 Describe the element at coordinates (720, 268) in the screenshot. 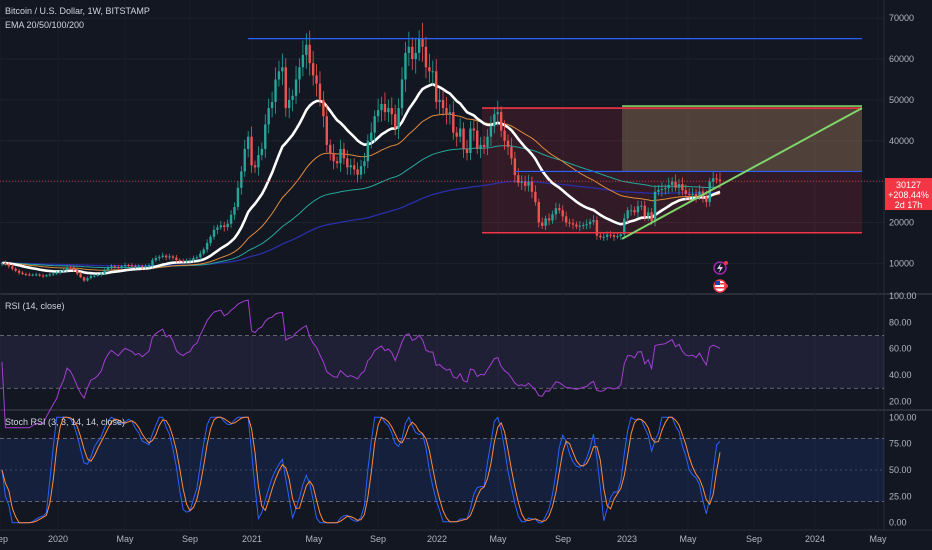

I see `lightning-icon` at that location.